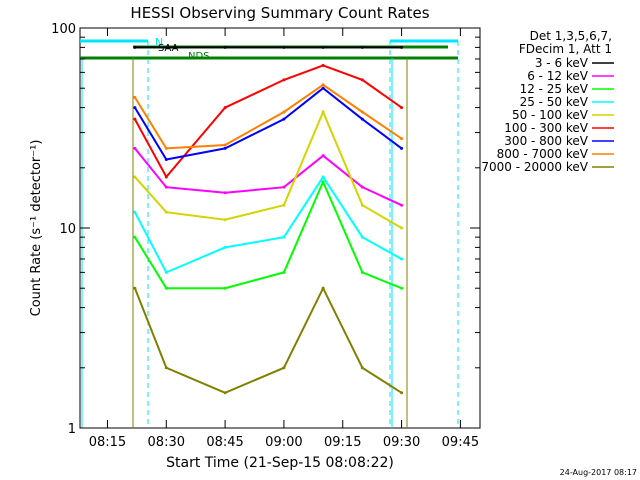  Describe the element at coordinates (199, 56) in the screenshot. I see `flag-label-nds: NDS` at that location.